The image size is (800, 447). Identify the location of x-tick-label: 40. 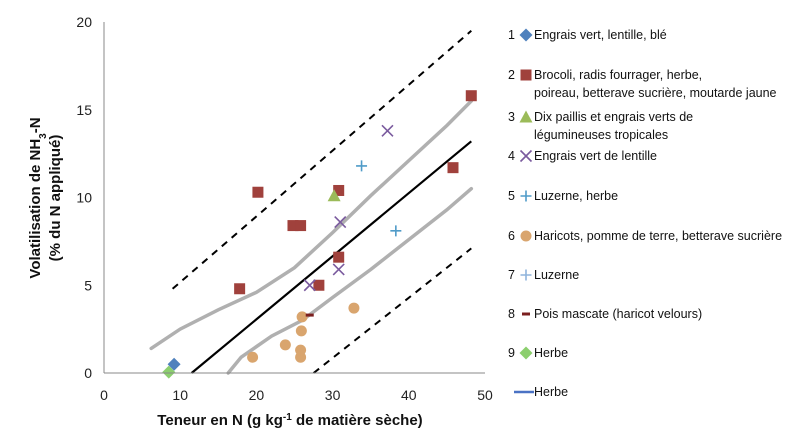
(409, 395).